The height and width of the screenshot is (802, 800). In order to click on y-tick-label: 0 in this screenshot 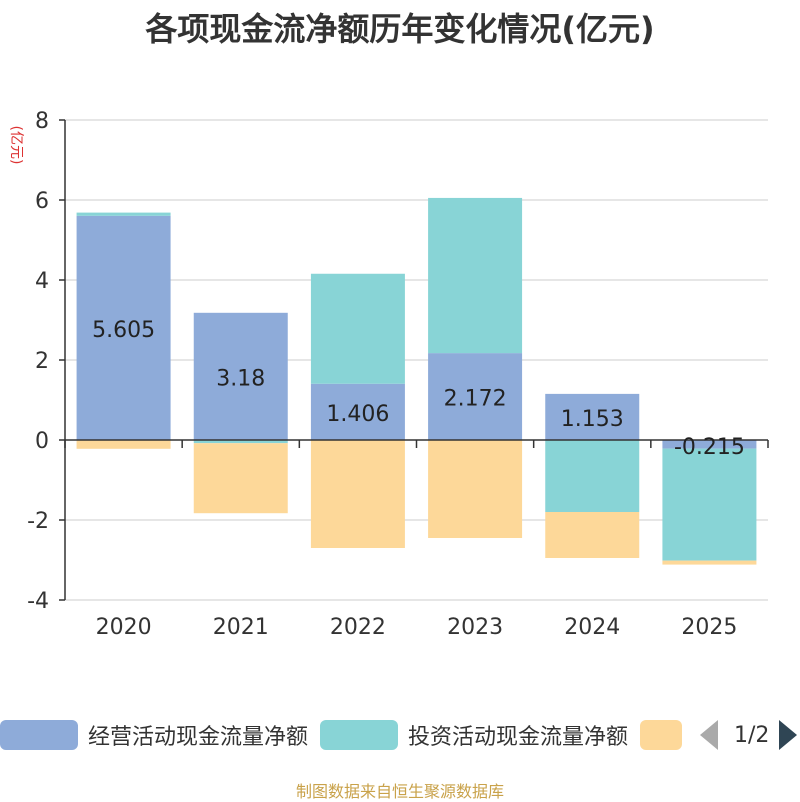, I will do `click(42, 441)`.